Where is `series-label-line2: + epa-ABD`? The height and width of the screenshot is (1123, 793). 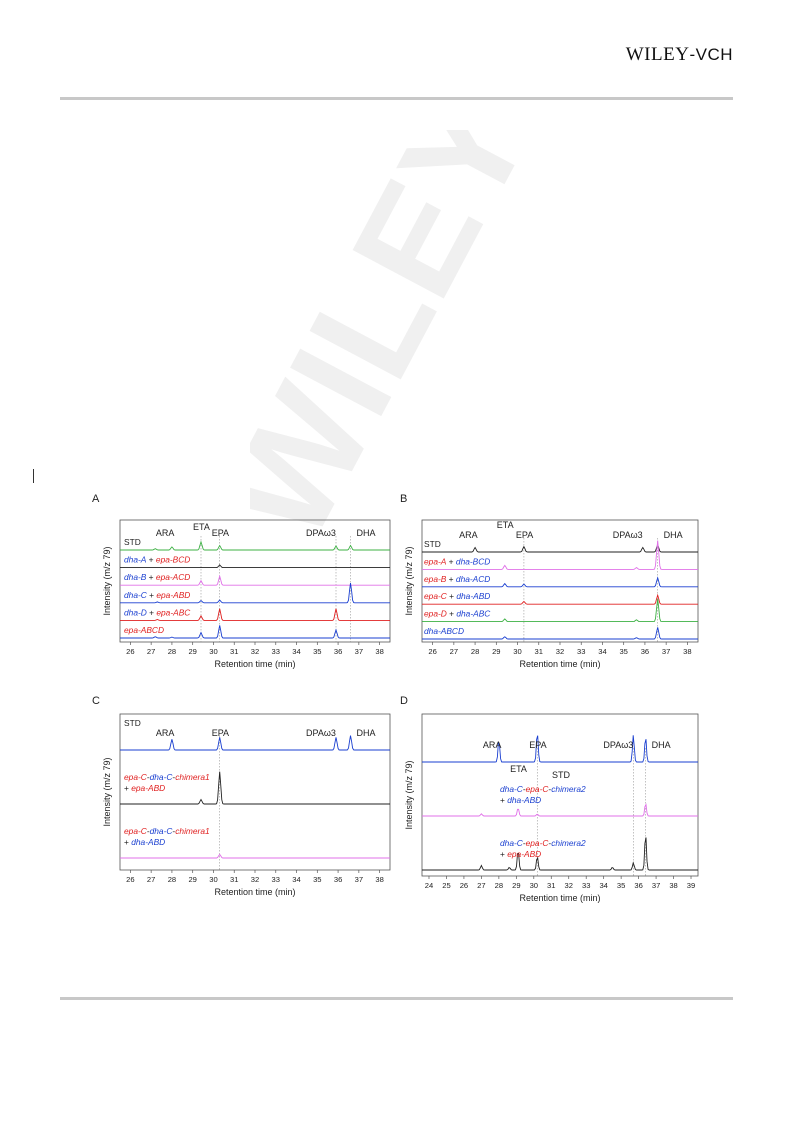 series-label-line2: + epa-ABD is located at coordinates (520, 854).